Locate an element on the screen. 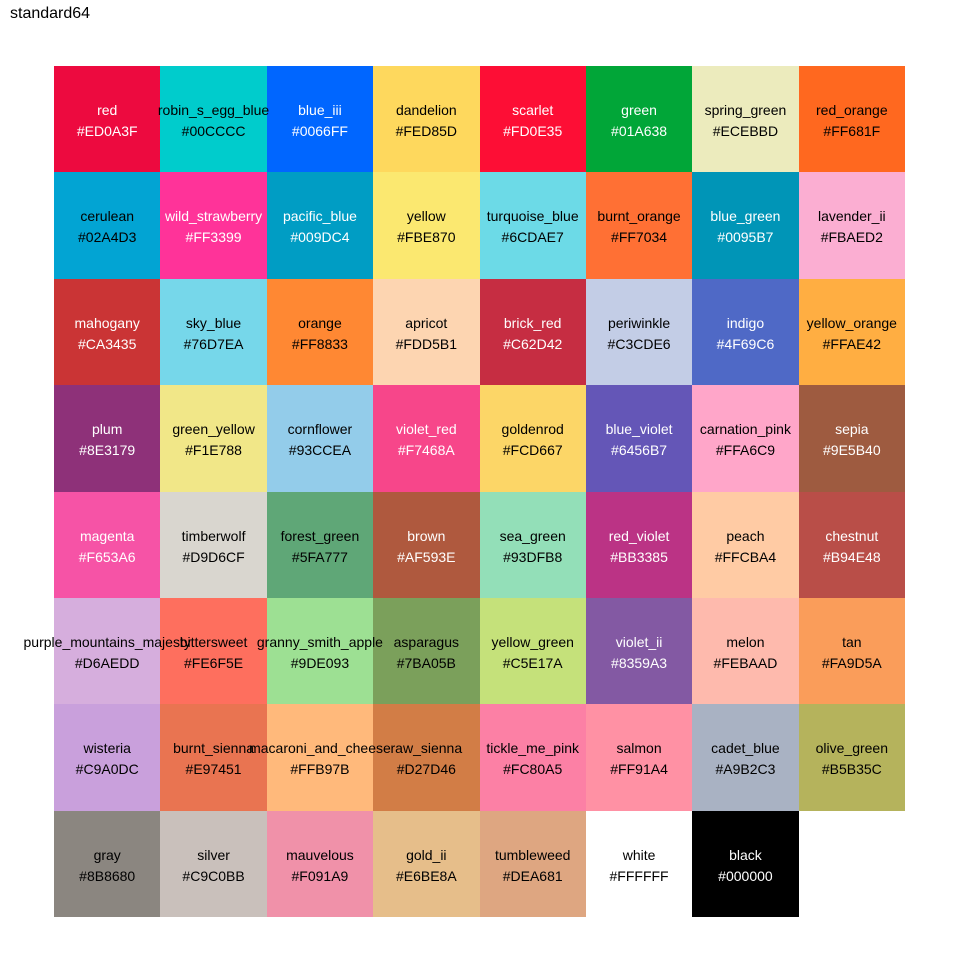  color-swatch: green #01A638 is located at coordinates (639, 119).